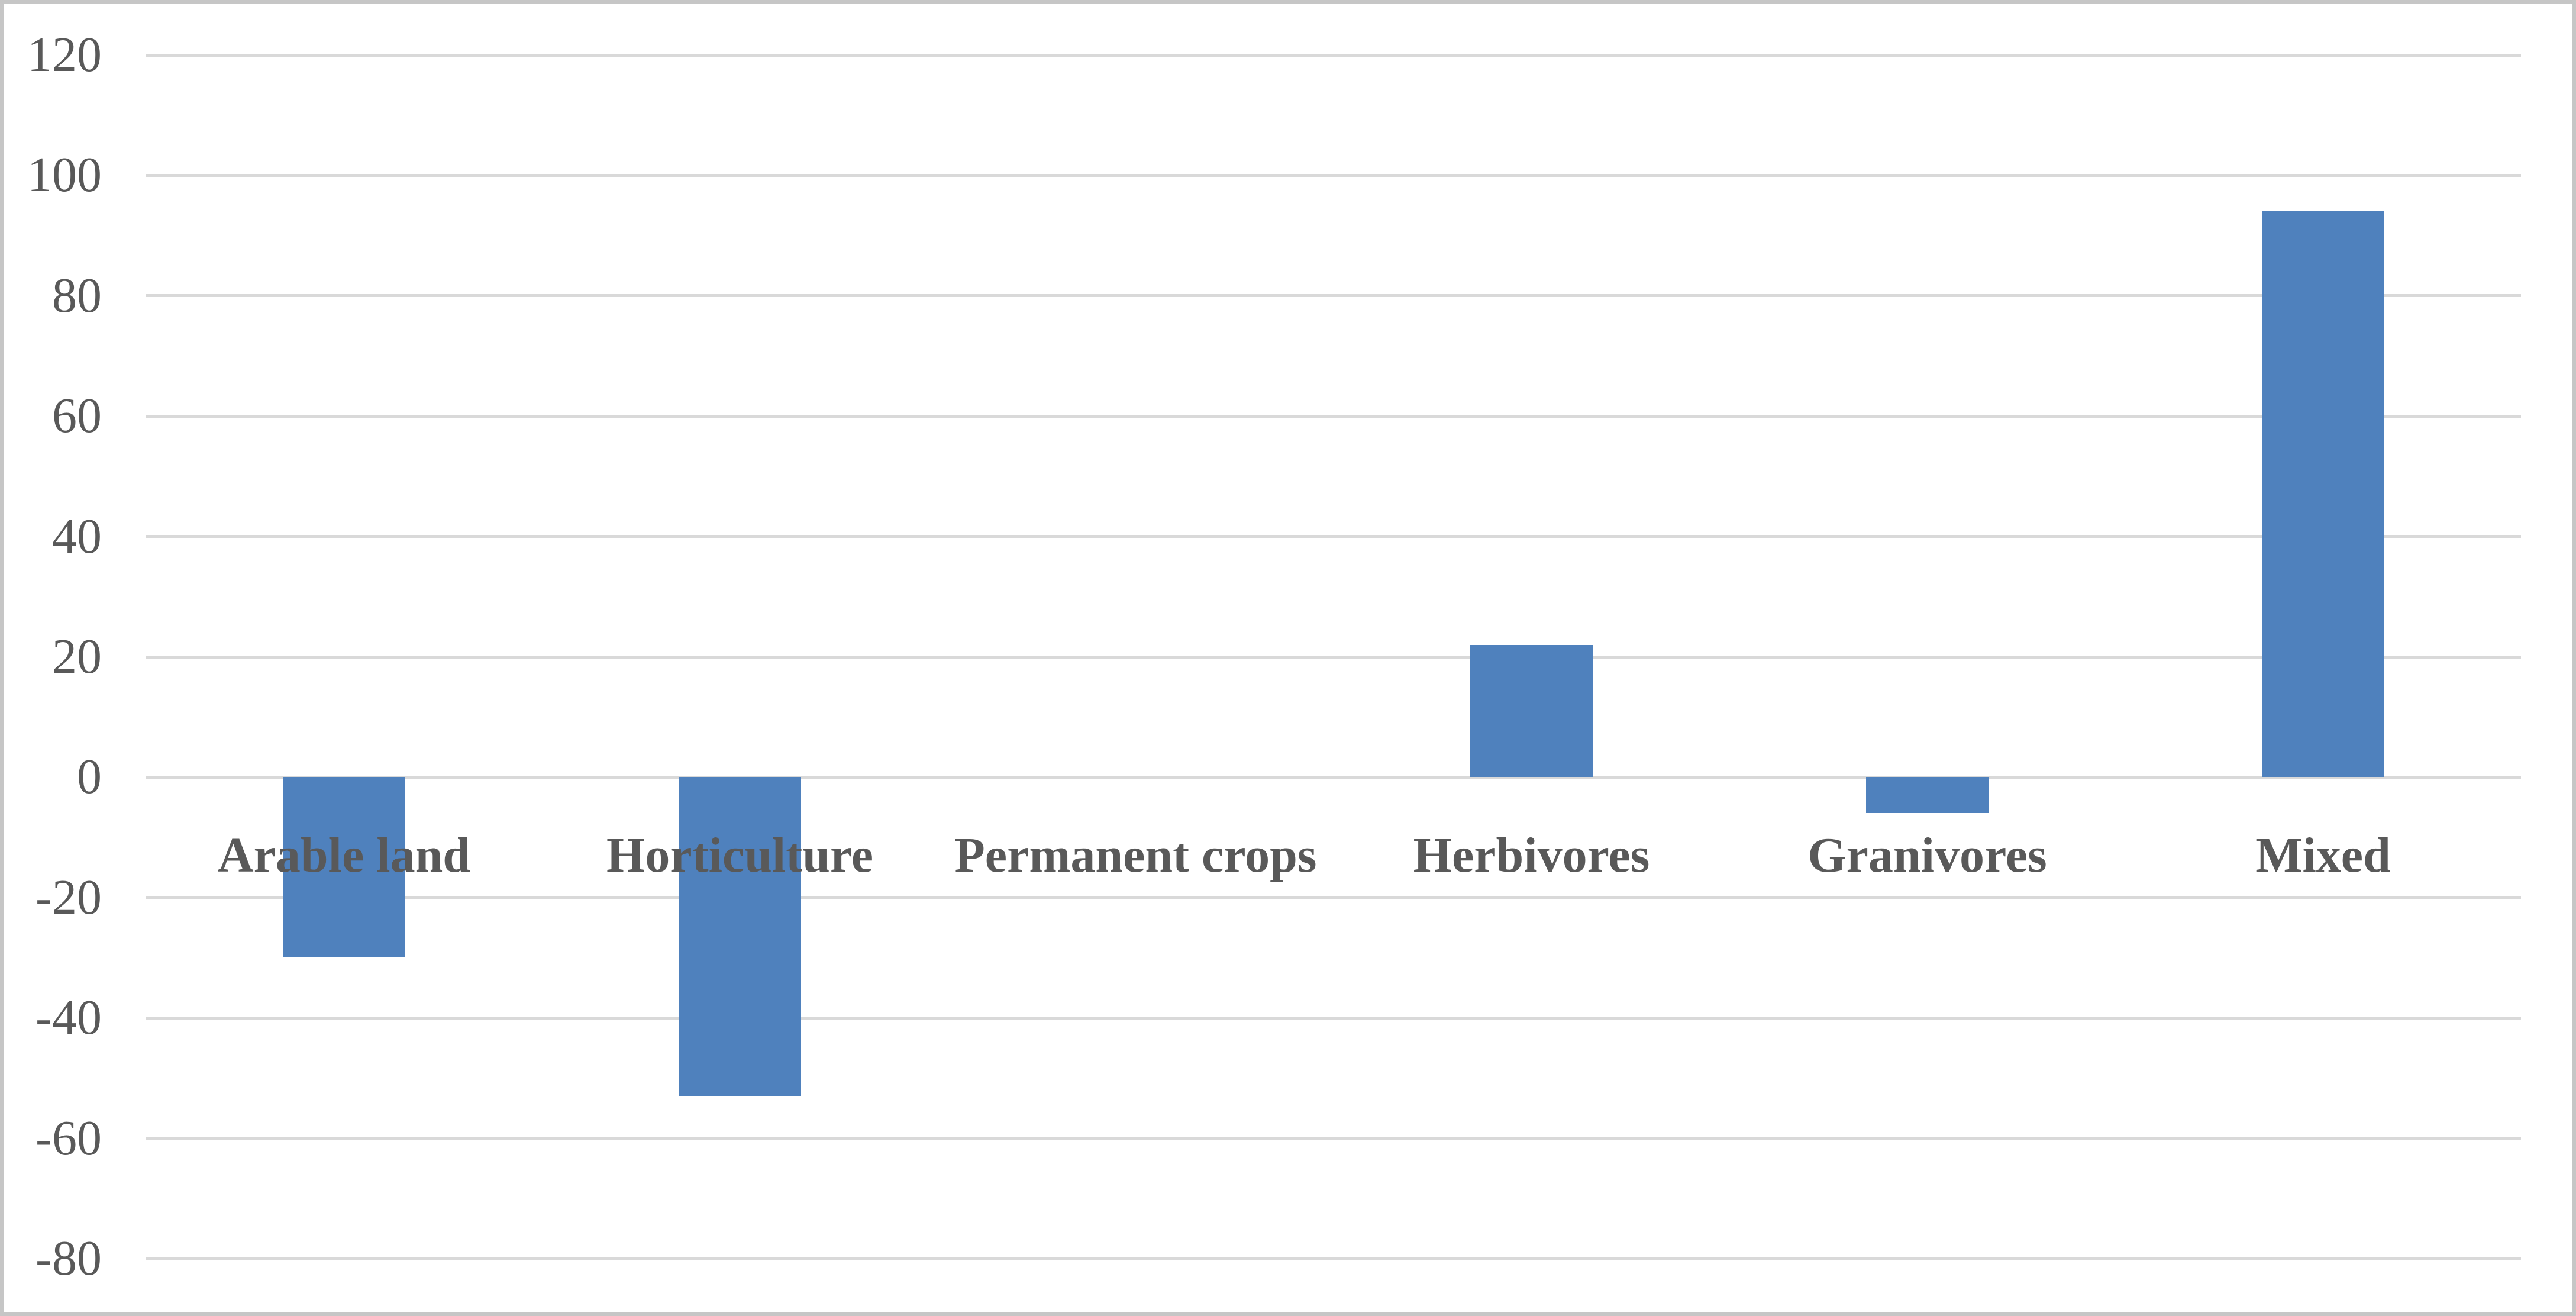 The height and width of the screenshot is (1316, 2576). What do you see at coordinates (740, 855) in the screenshot?
I see `category-label: Horticulture` at bounding box center [740, 855].